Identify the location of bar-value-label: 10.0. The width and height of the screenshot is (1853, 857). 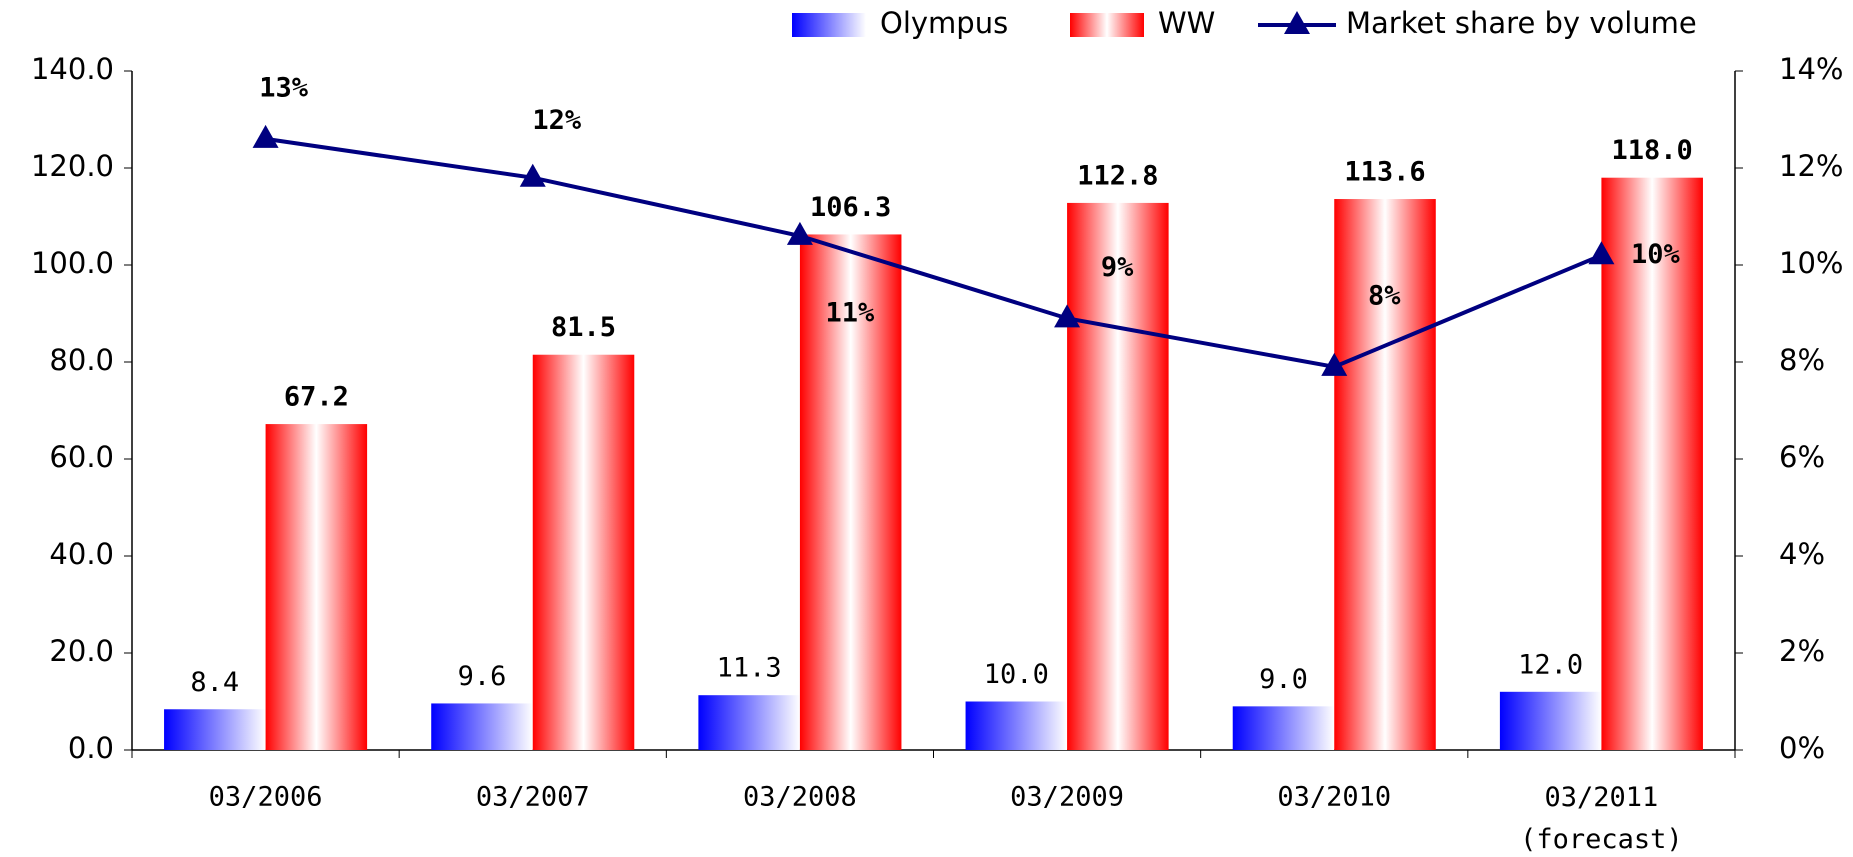
(1016, 674).